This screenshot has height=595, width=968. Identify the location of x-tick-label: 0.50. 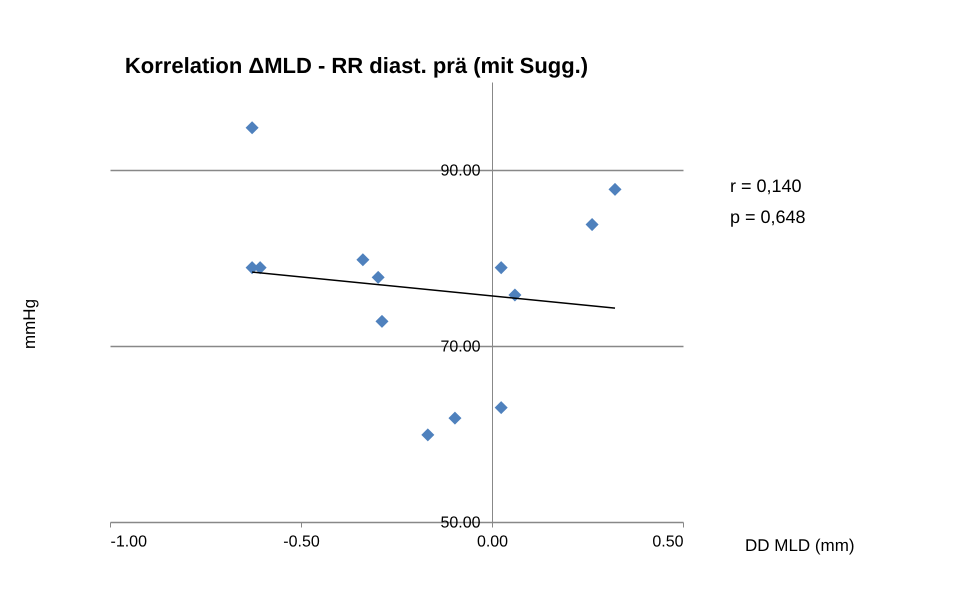
(668, 542).